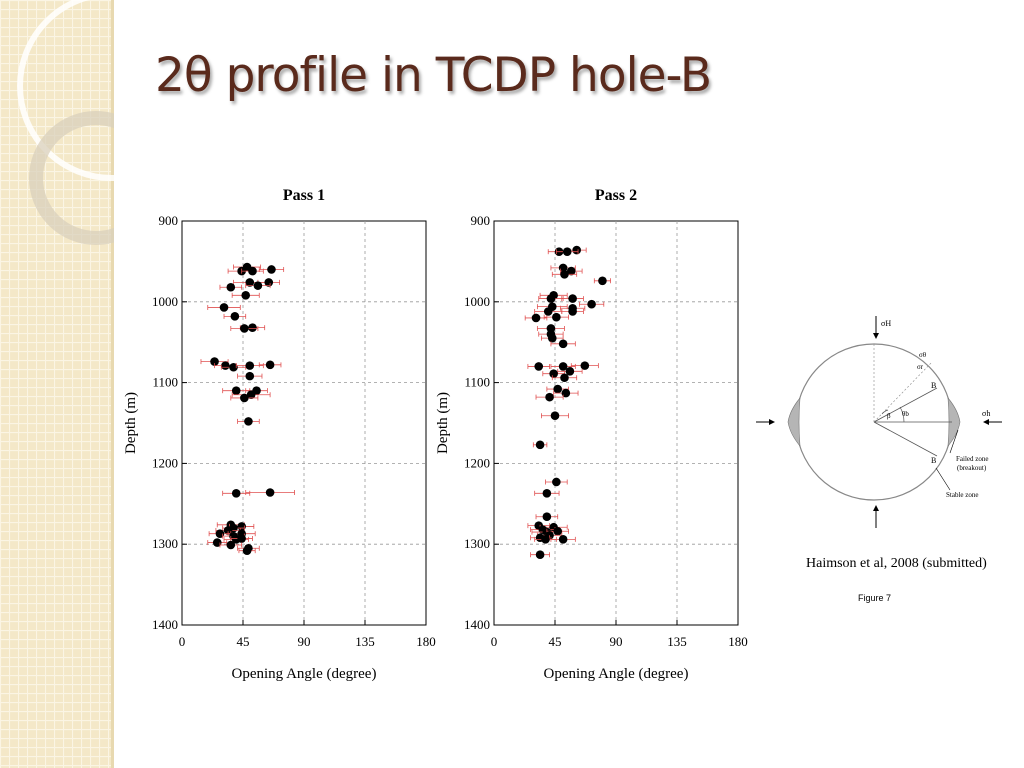 The width and height of the screenshot is (1024, 768). Describe the element at coordinates (905, 414) in the screenshot. I see `label-theta-b: θb` at that location.